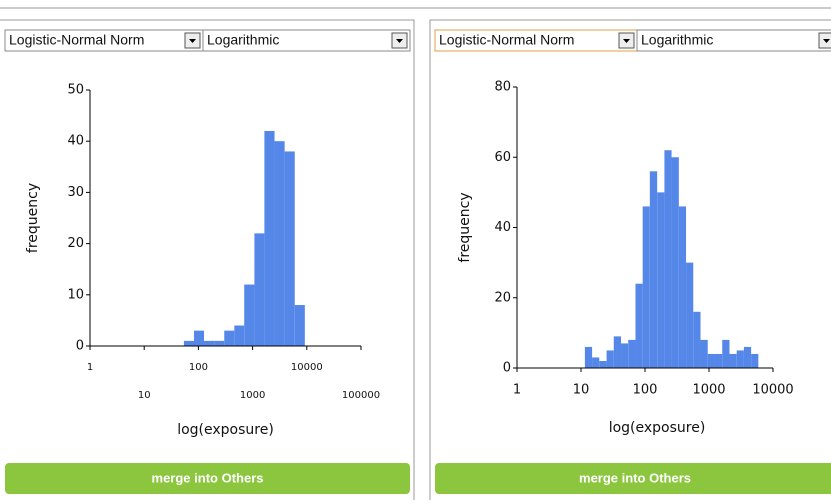 The image size is (831, 504). Describe the element at coordinates (75, 192) in the screenshot. I see `y-tick-label: 30` at that location.